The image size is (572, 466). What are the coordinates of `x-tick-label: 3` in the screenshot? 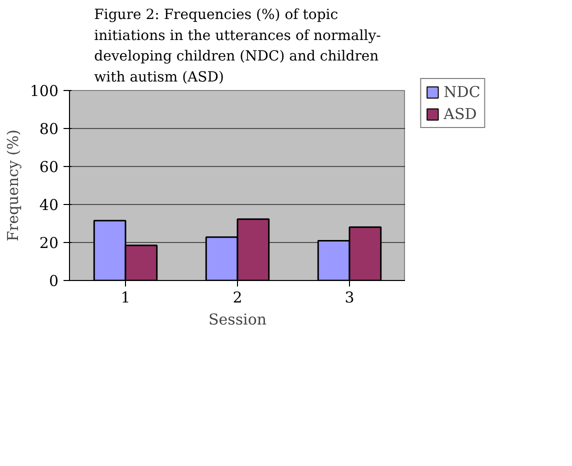 It's located at (349, 297).